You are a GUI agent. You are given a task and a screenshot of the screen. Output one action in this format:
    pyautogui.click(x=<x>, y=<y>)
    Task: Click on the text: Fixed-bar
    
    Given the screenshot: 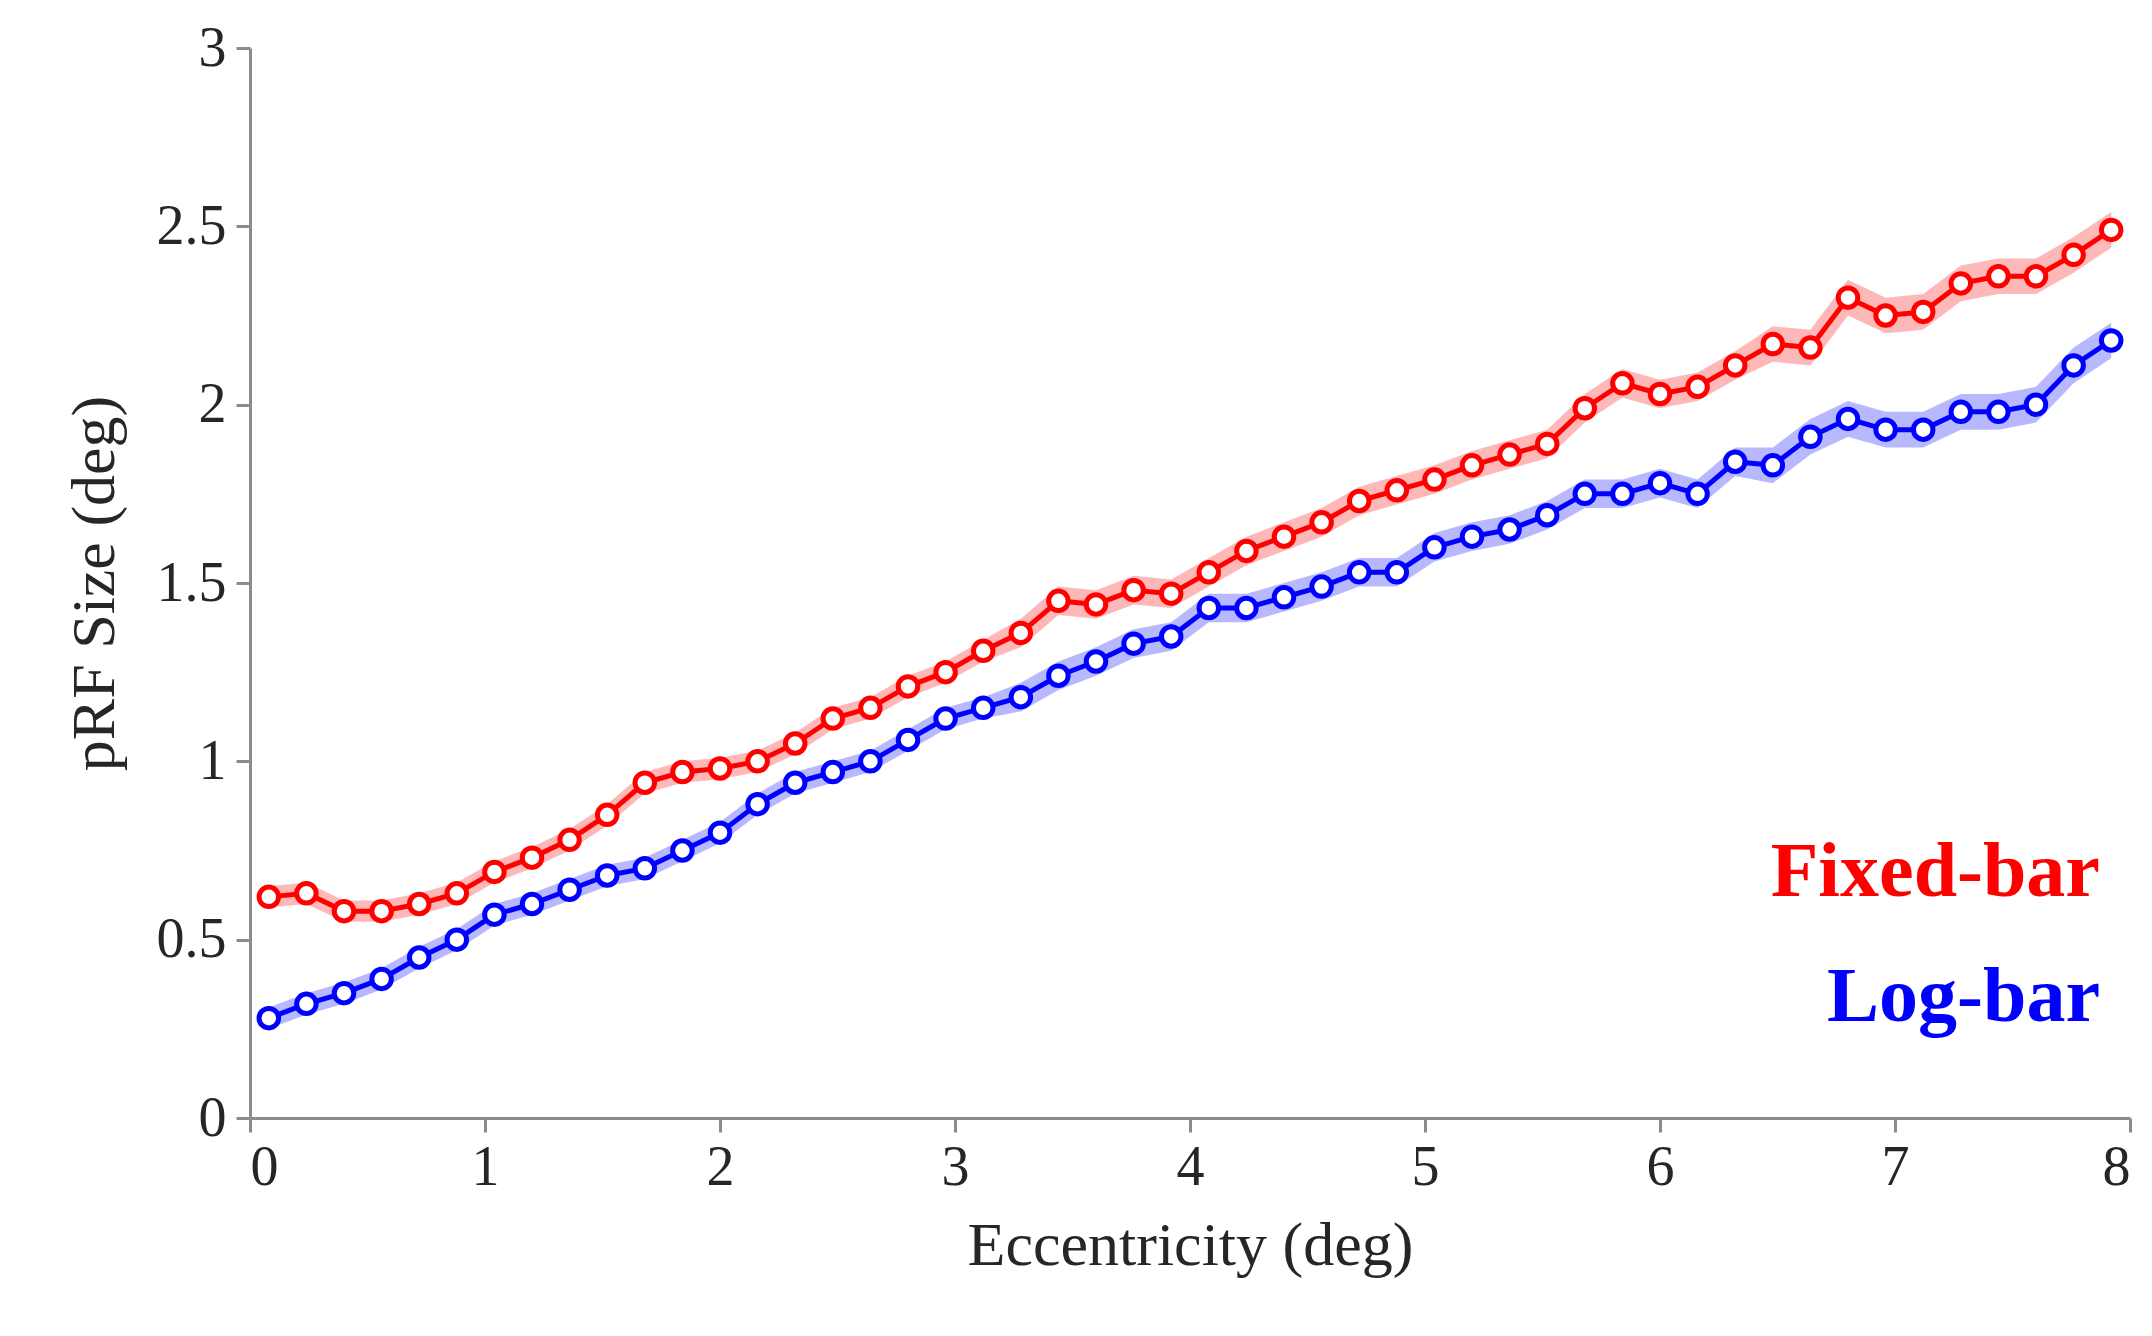 What is the action you would take?
    pyautogui.click(x=1935, y=869)
    